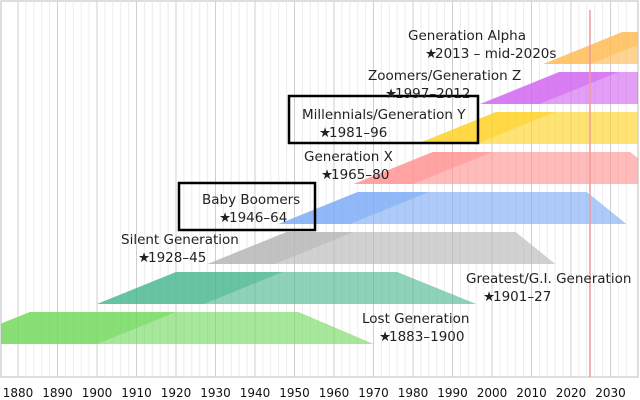  Describe the element at coordinates (360, 175) in the screenshot. I see `generation-range: 1965–80` at that location.